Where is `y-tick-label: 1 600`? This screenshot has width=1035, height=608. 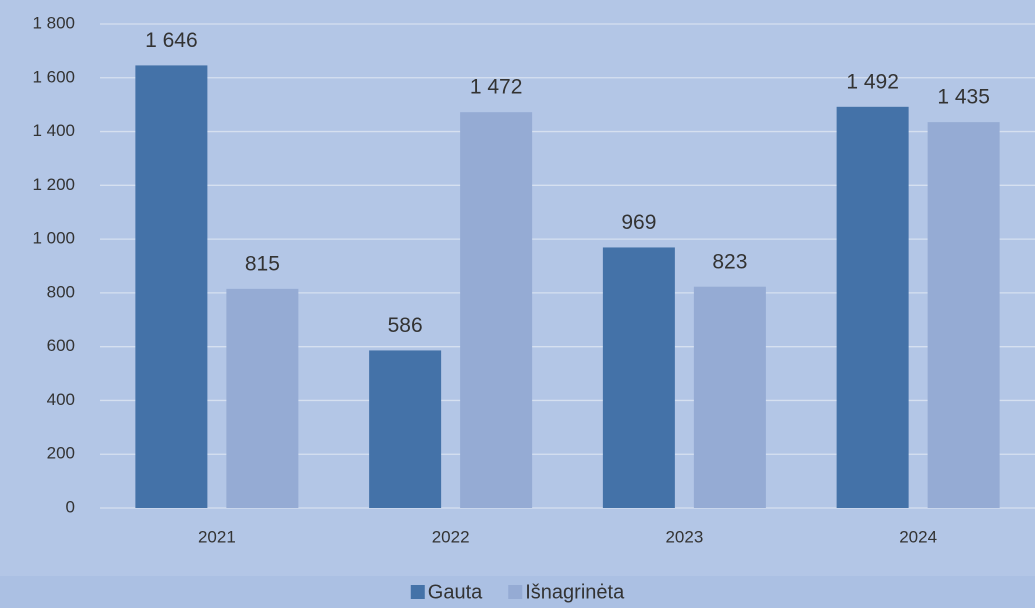 y-tick-label: 1 600 is located at coordinates (53, 76).